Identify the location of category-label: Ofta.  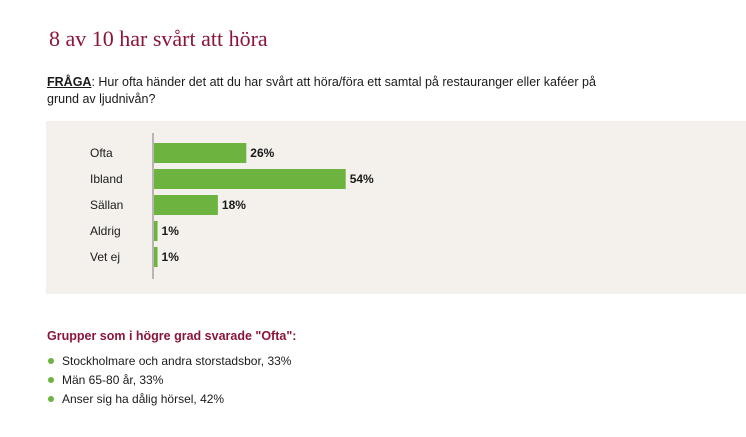
(101, 153).